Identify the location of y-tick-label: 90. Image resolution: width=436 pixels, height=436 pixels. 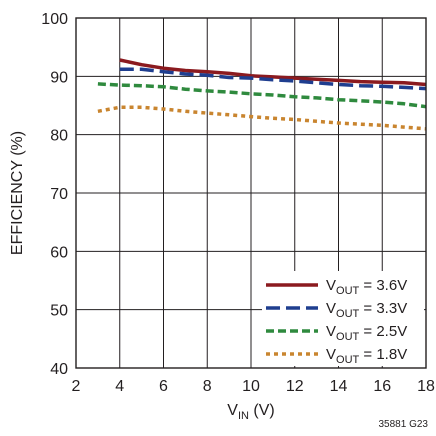
(59, 77).